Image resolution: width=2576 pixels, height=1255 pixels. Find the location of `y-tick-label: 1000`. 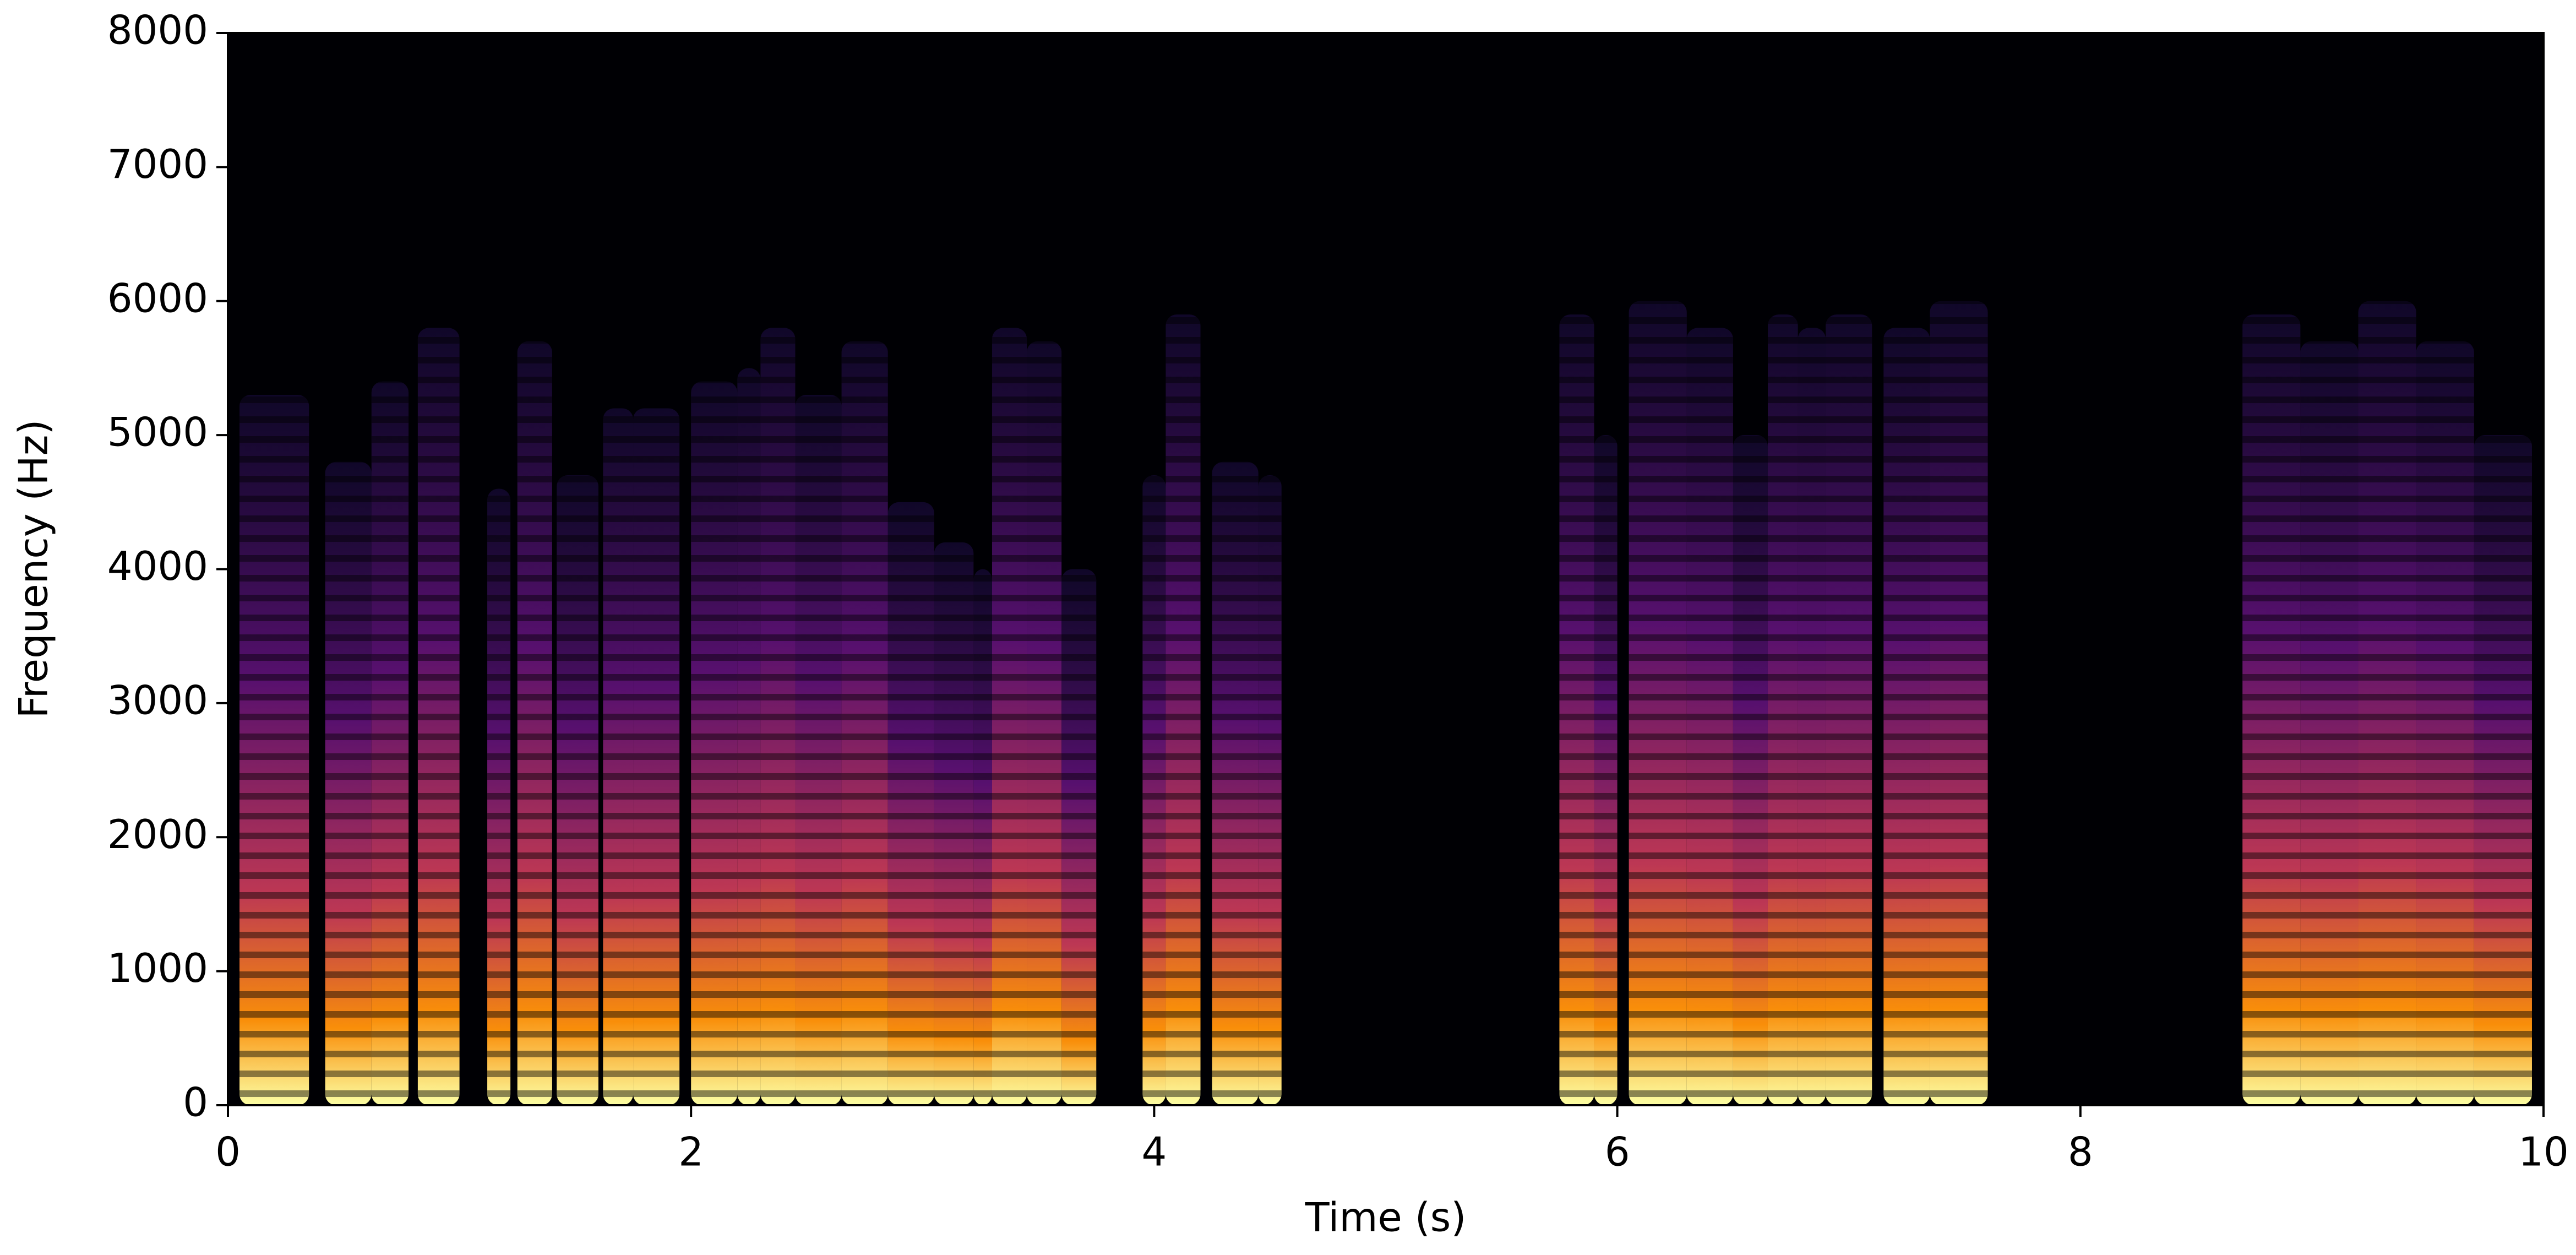

y-tick-label: 1000 is located at coordinates (157, 968).